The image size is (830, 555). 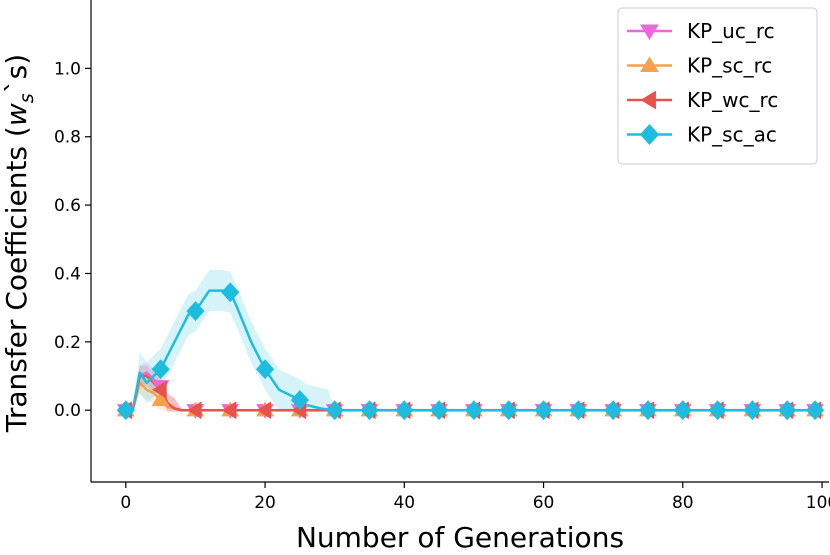 I want to click on legend-label-kp-sc-rc: KP_sc_rc, so click(x=729, y=66).